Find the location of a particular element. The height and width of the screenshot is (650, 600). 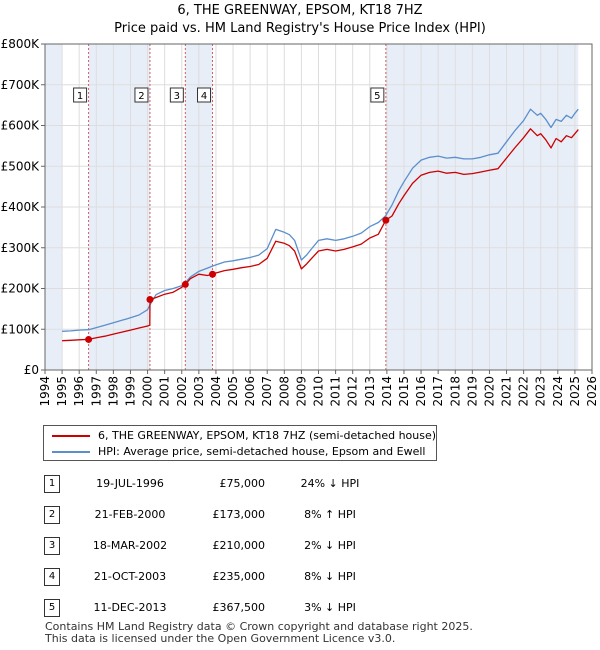

transaction-number: 1 is located at coordinates (52, 484).